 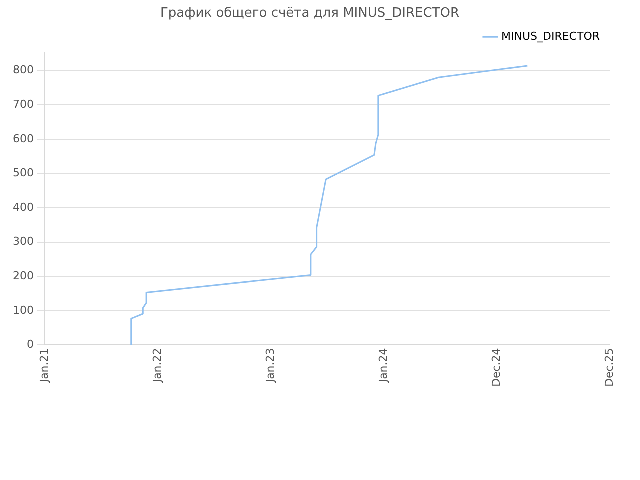 What do you see at coordinates (609, 367) in the screenshot?
I see `x-tick-label: Dec.25` at bounding box center [609, 367].